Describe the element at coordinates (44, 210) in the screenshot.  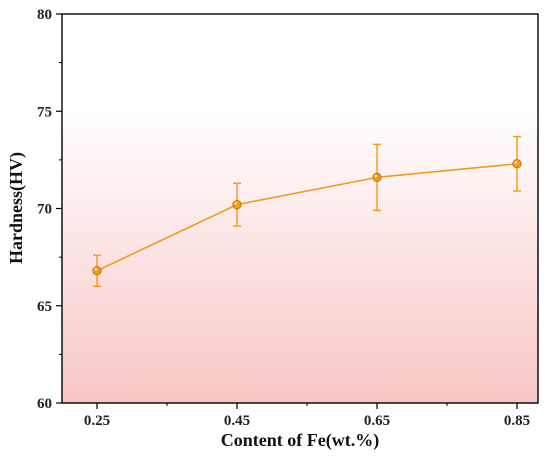
I see `y-tick-label: 70` at that location.